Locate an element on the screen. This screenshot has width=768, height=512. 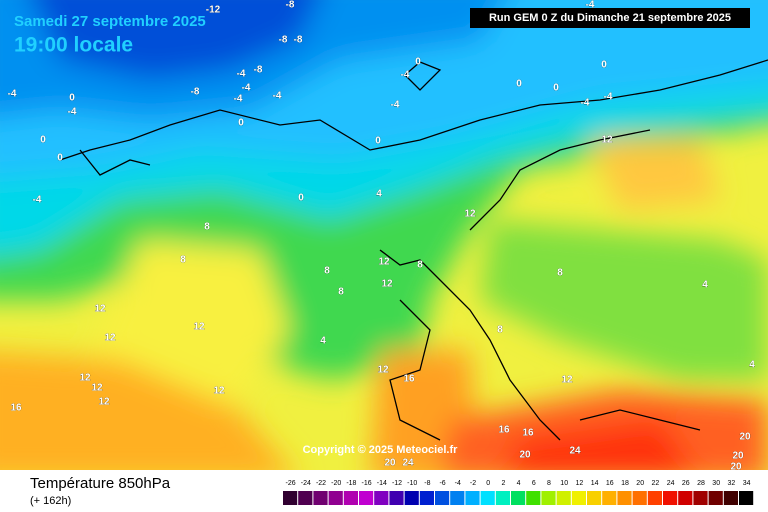
legend-label: 6 is located at coordinates (534, 483).